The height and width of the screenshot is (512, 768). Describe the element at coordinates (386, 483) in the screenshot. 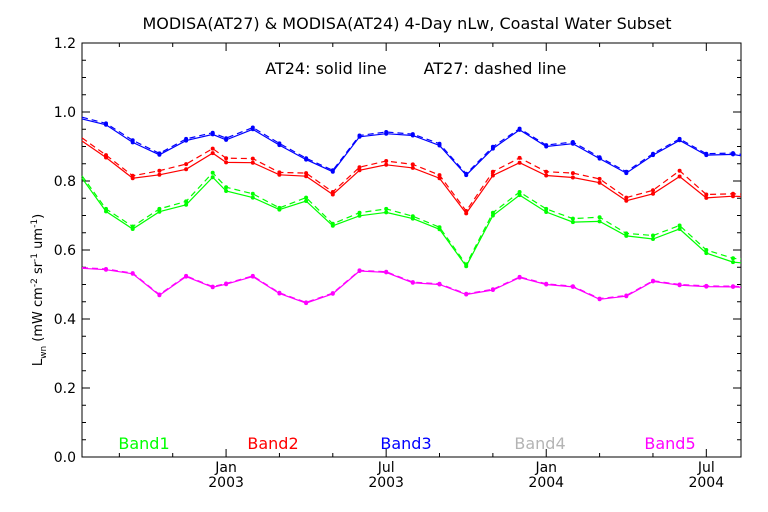

I see `x-tick-year: 2003` at that location.